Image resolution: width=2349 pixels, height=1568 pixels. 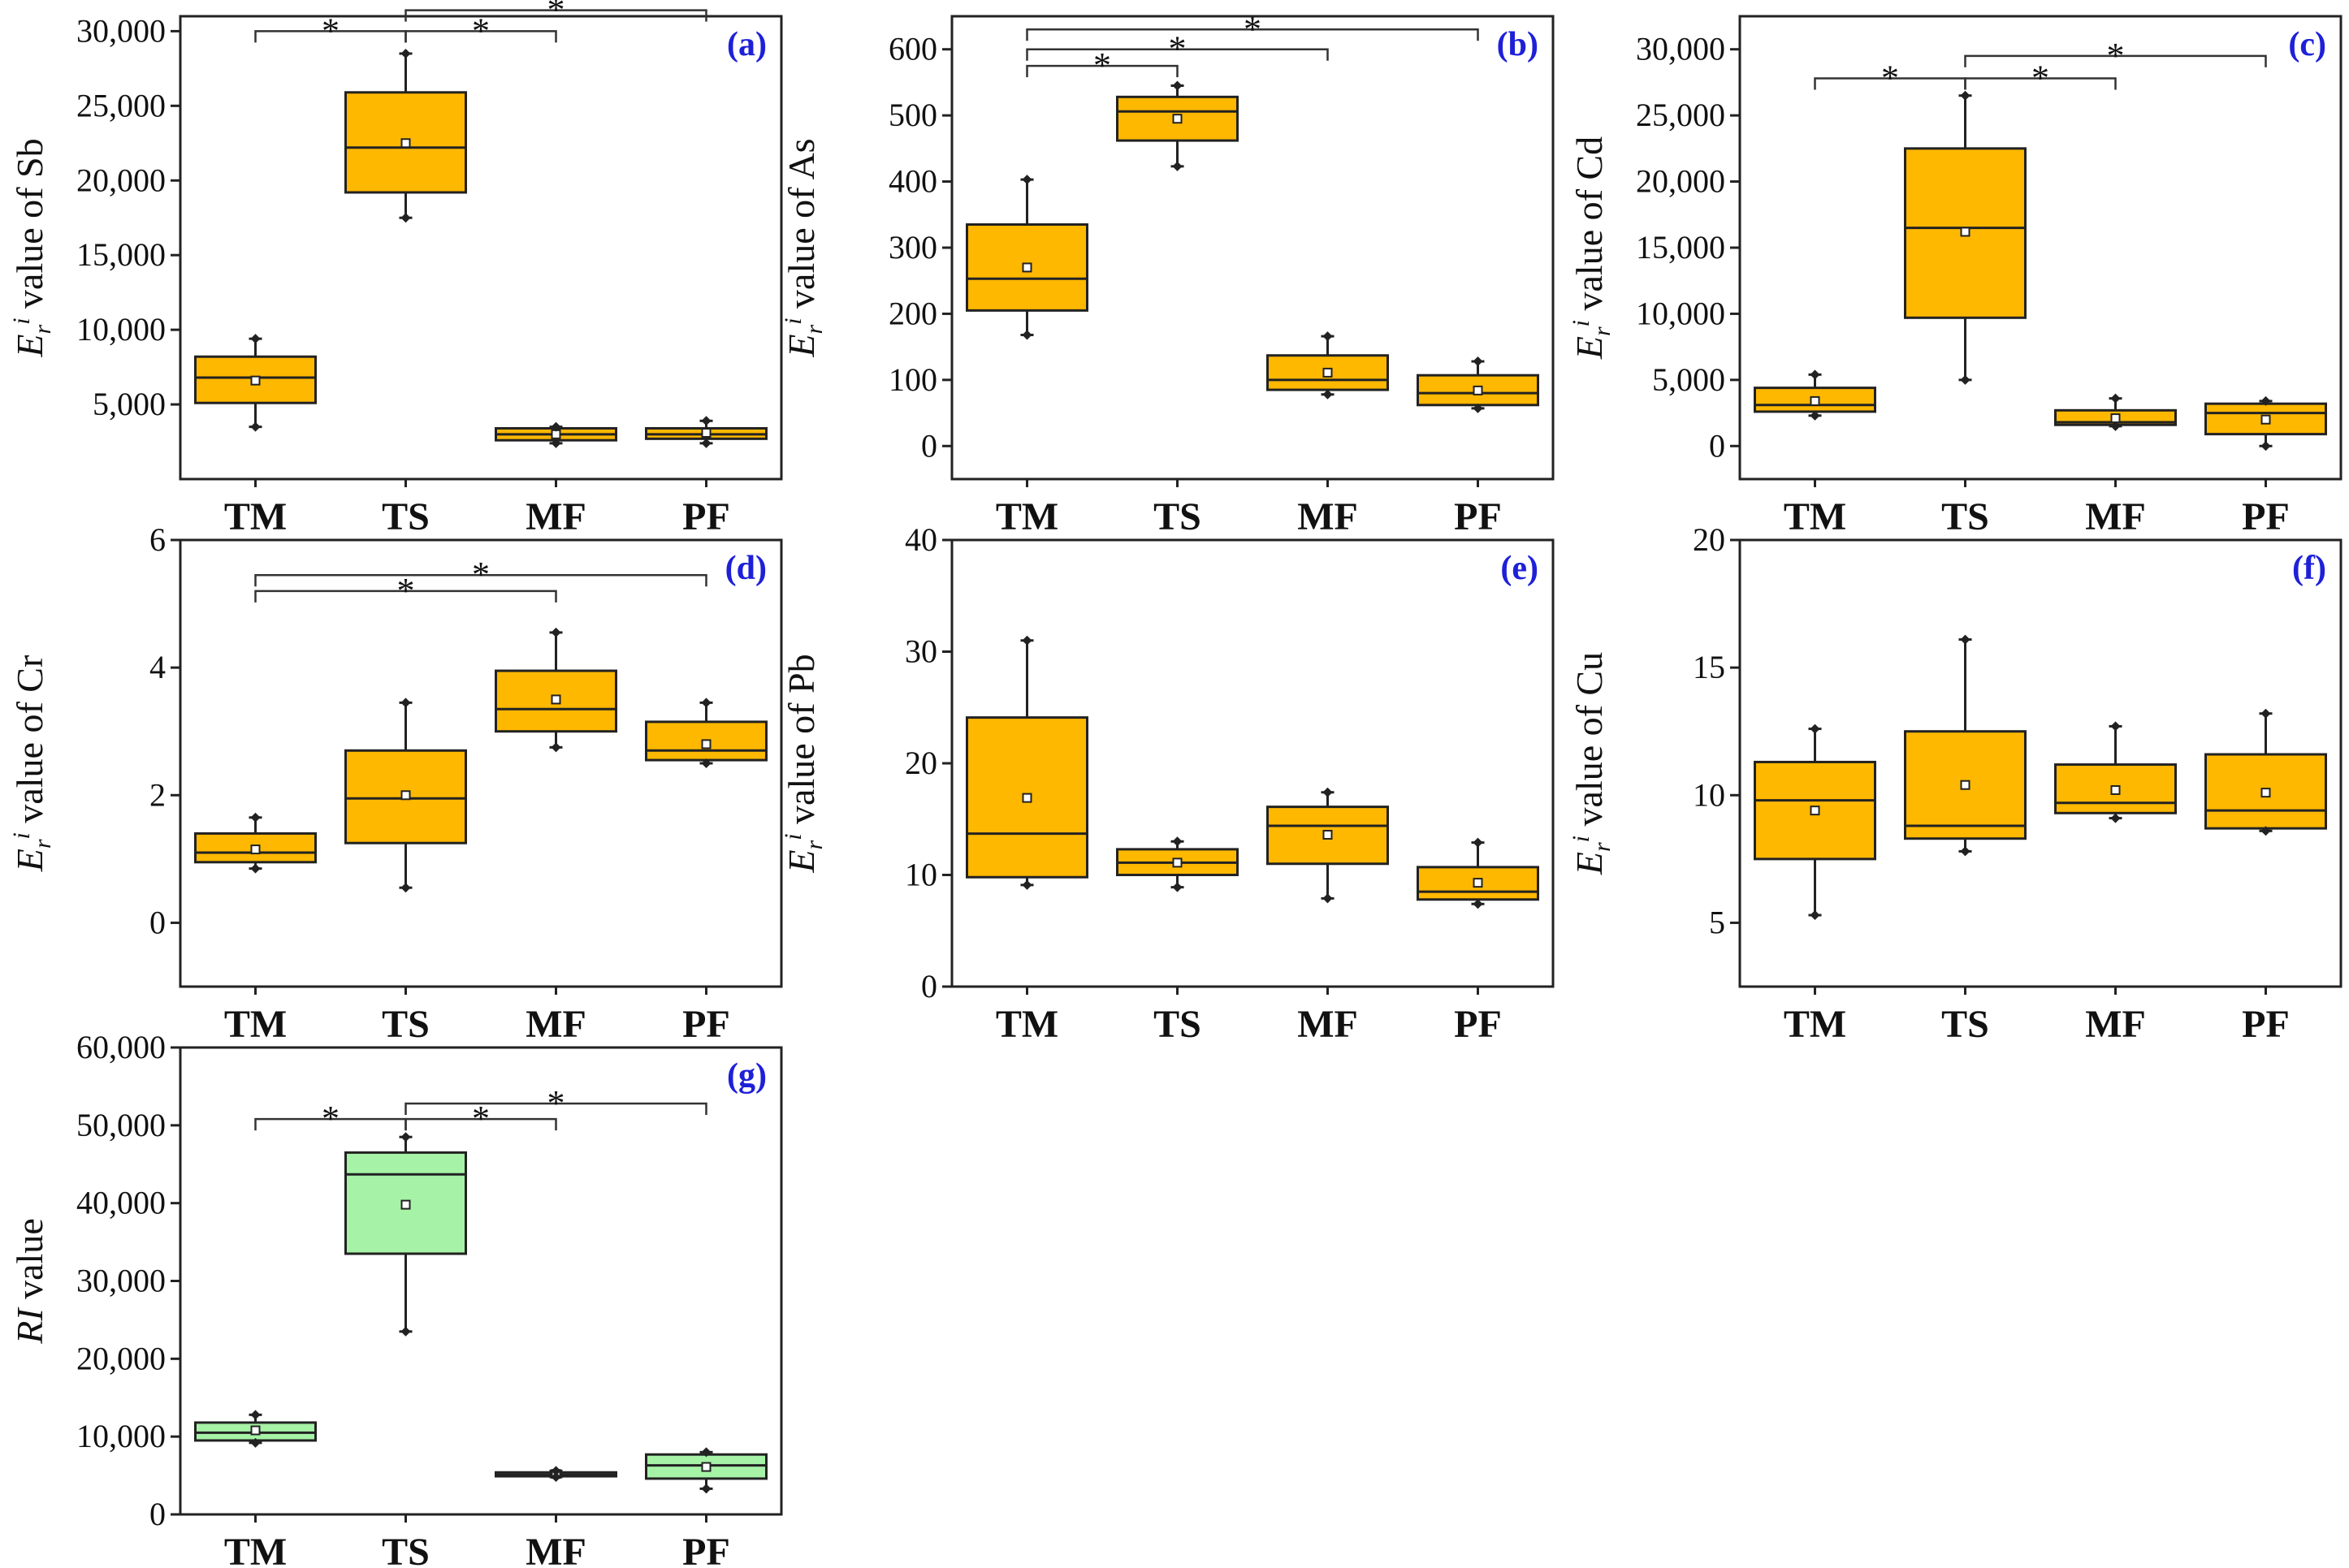 I want to click on y-axis-title: Eri value of Cu, so click(x=1592, y=763).